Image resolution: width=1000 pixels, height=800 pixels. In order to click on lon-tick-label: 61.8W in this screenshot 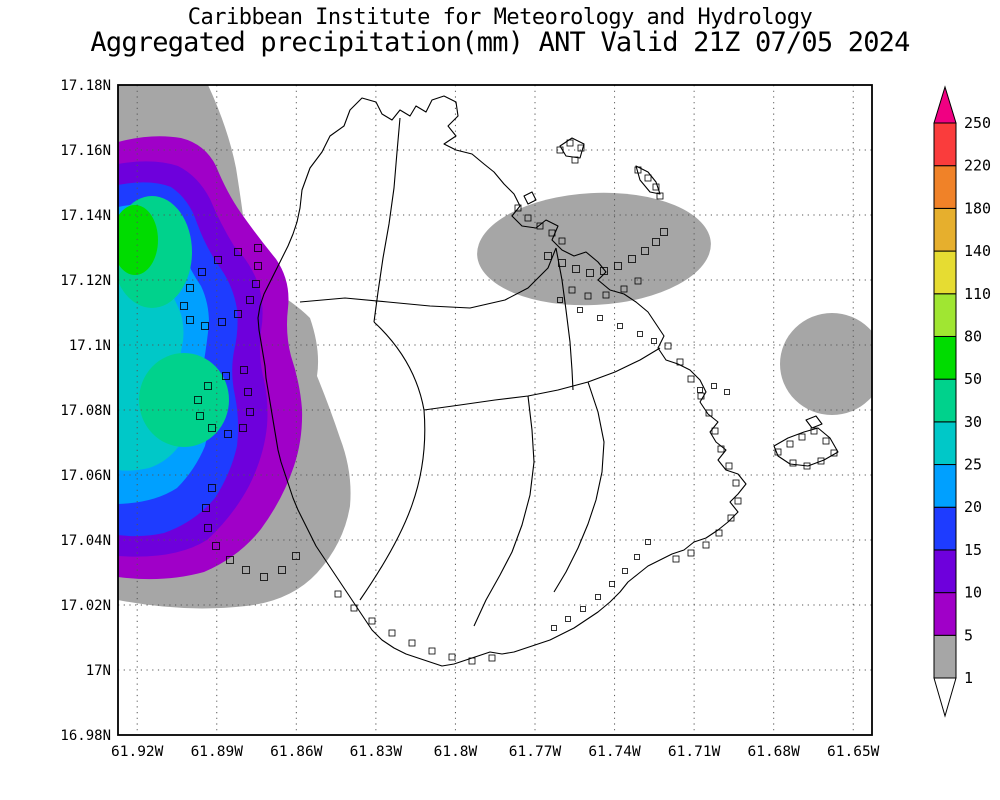, I will do `click(456, 752)`.